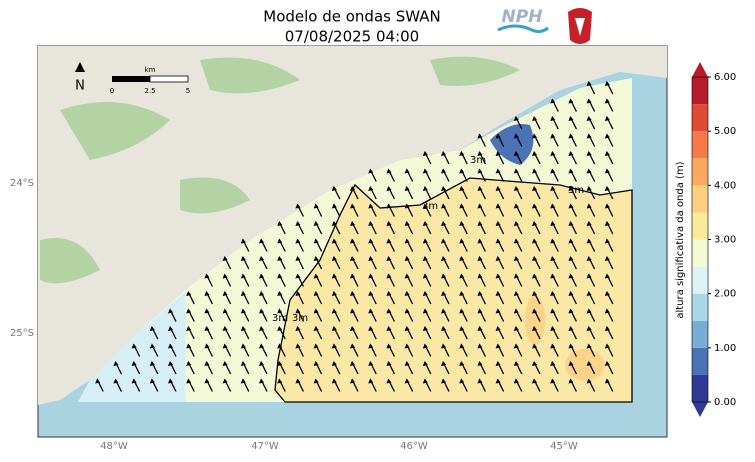  Describe the element at coordinates (352, 17) in the screenshot. I see `title: Modelo de ondas SWAN` at that location.